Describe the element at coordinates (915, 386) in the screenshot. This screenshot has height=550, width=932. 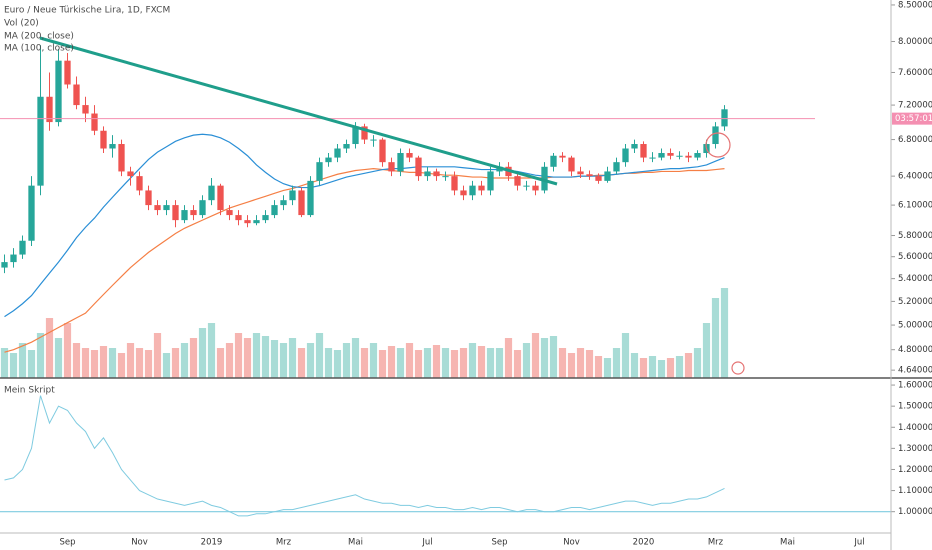
I see `y-tick-label: 1.60000` at that location.